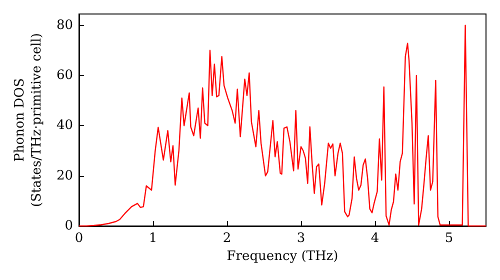  I want to click on y-tick-label: 40, so click(64, 126).